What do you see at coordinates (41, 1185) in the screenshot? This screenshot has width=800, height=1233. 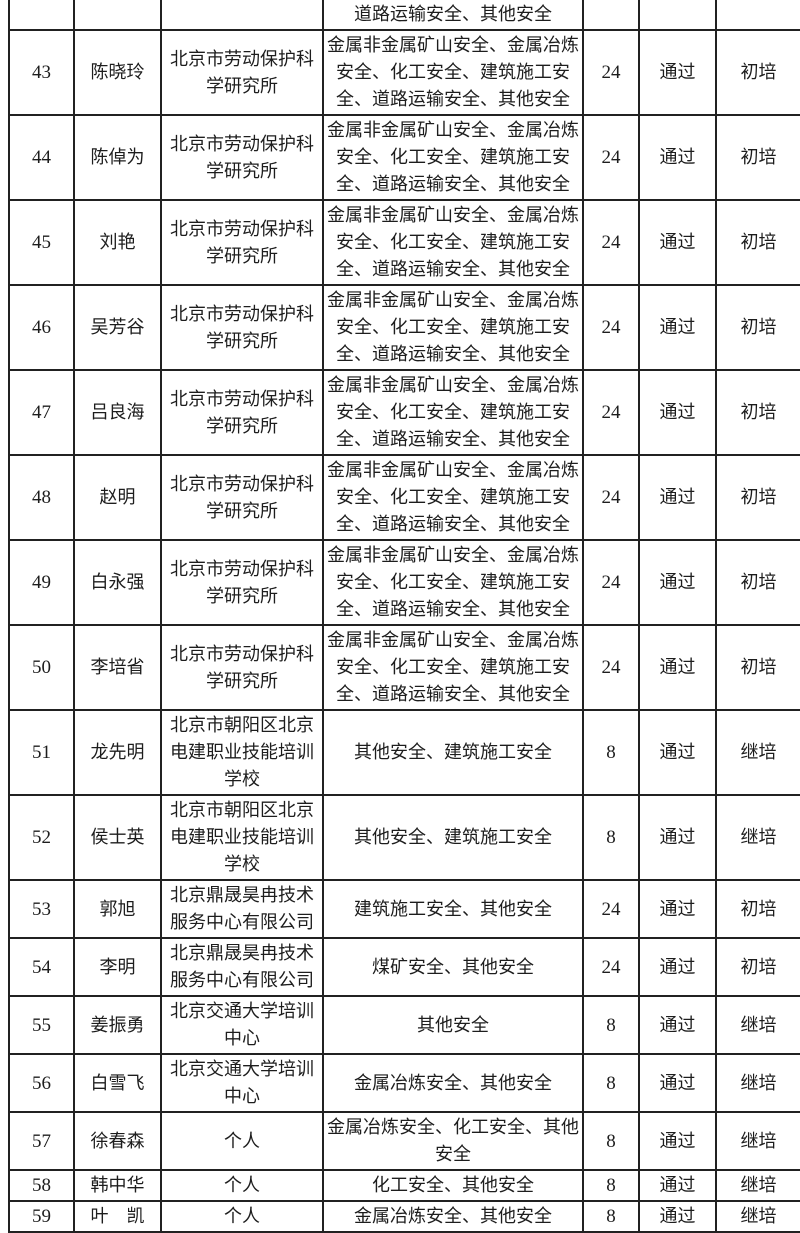 I see `serial-cell: 58` at bounding box center [41, 1185].